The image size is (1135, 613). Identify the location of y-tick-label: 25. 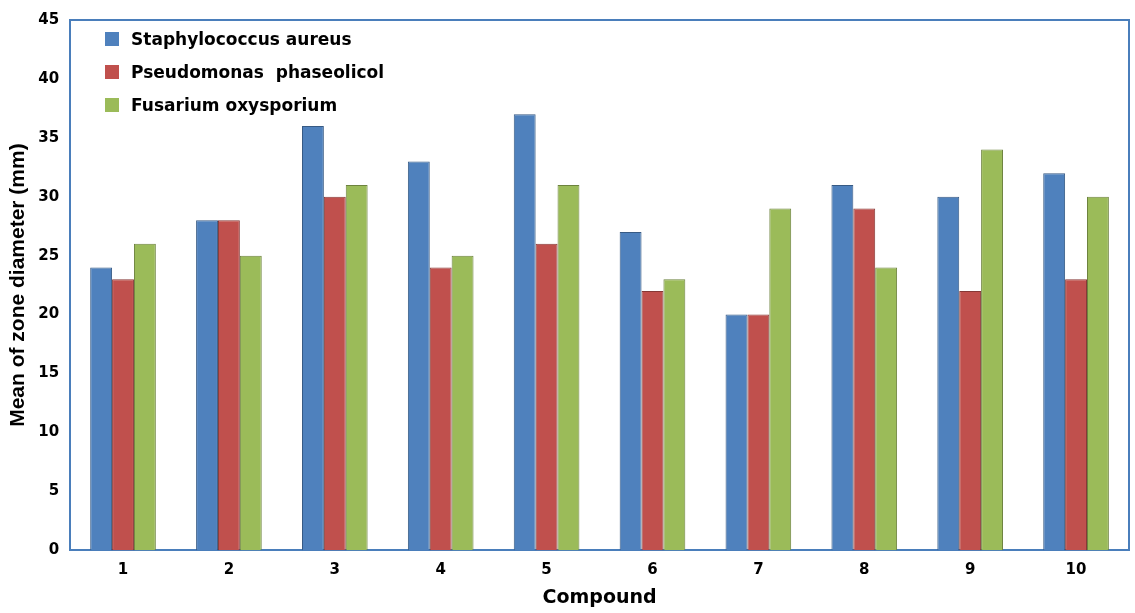
(49, 254).